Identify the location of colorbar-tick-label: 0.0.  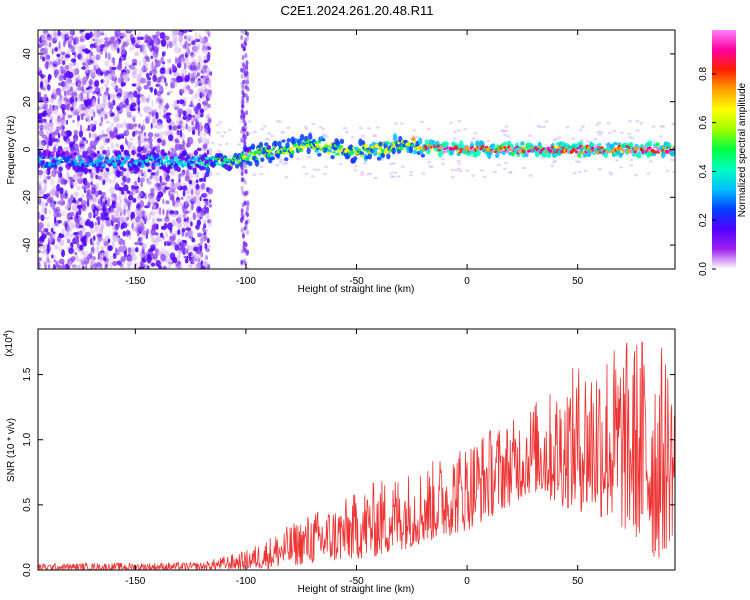
(703, 269).